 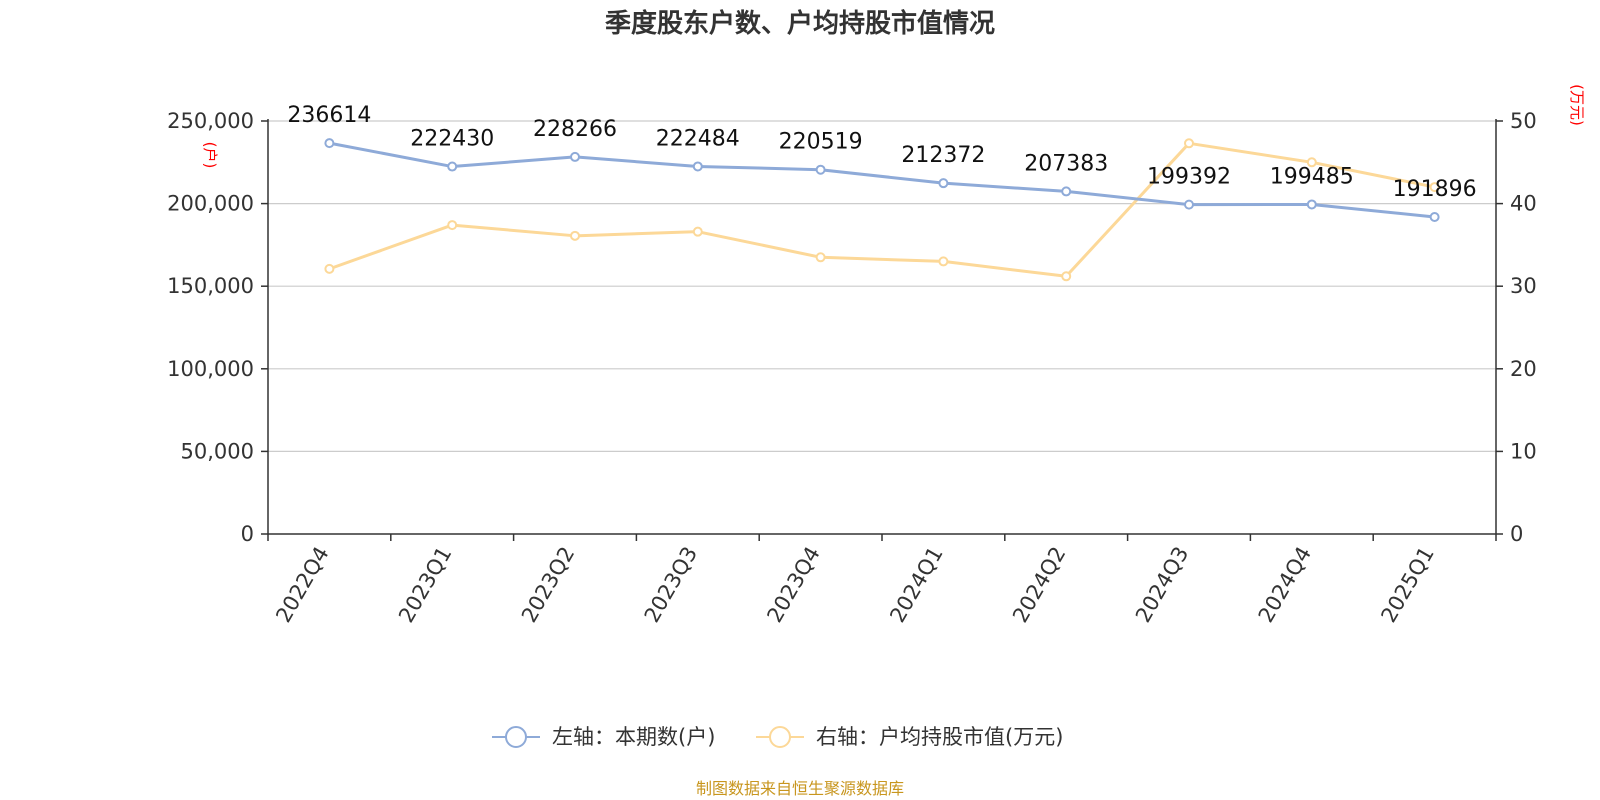 I want to click on data-label: 199392, so click(x=1189, y=177).